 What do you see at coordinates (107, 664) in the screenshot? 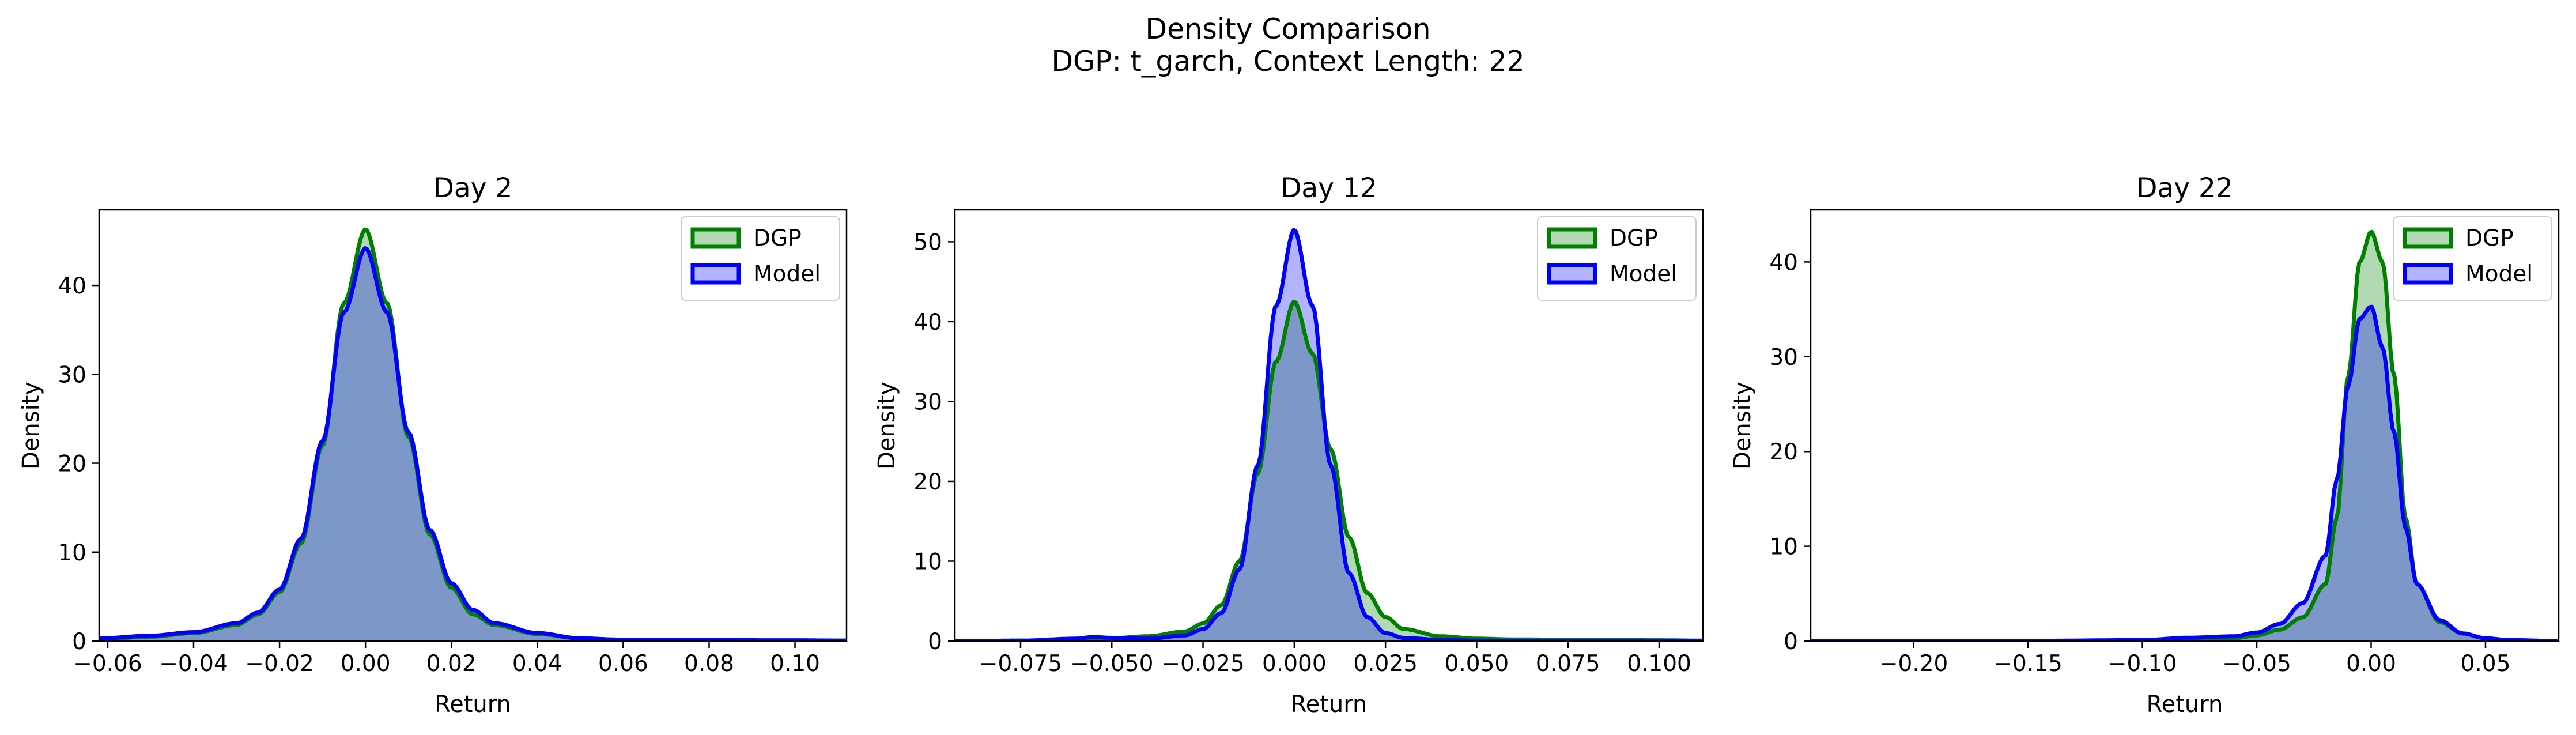
I see `x-tick-label: −0.06` at bounding box center [107, 664].